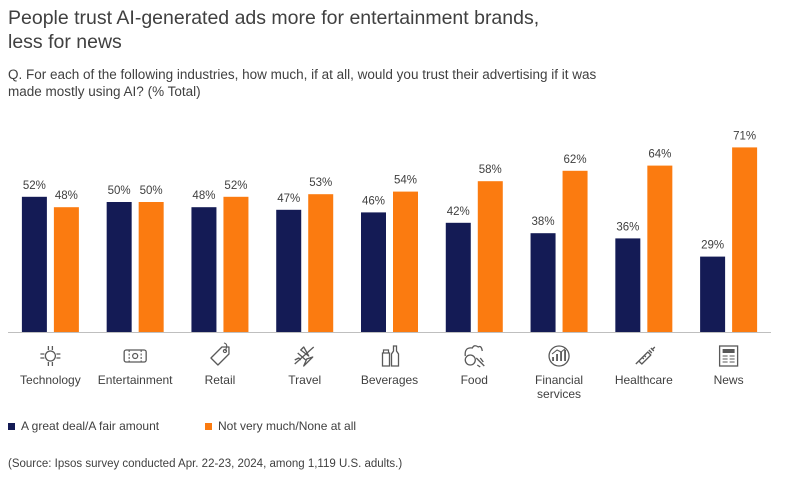 This screenshot has height=480, width=785. I want to click on category-group: 50% 50% Entertainment, so click(135, 286).